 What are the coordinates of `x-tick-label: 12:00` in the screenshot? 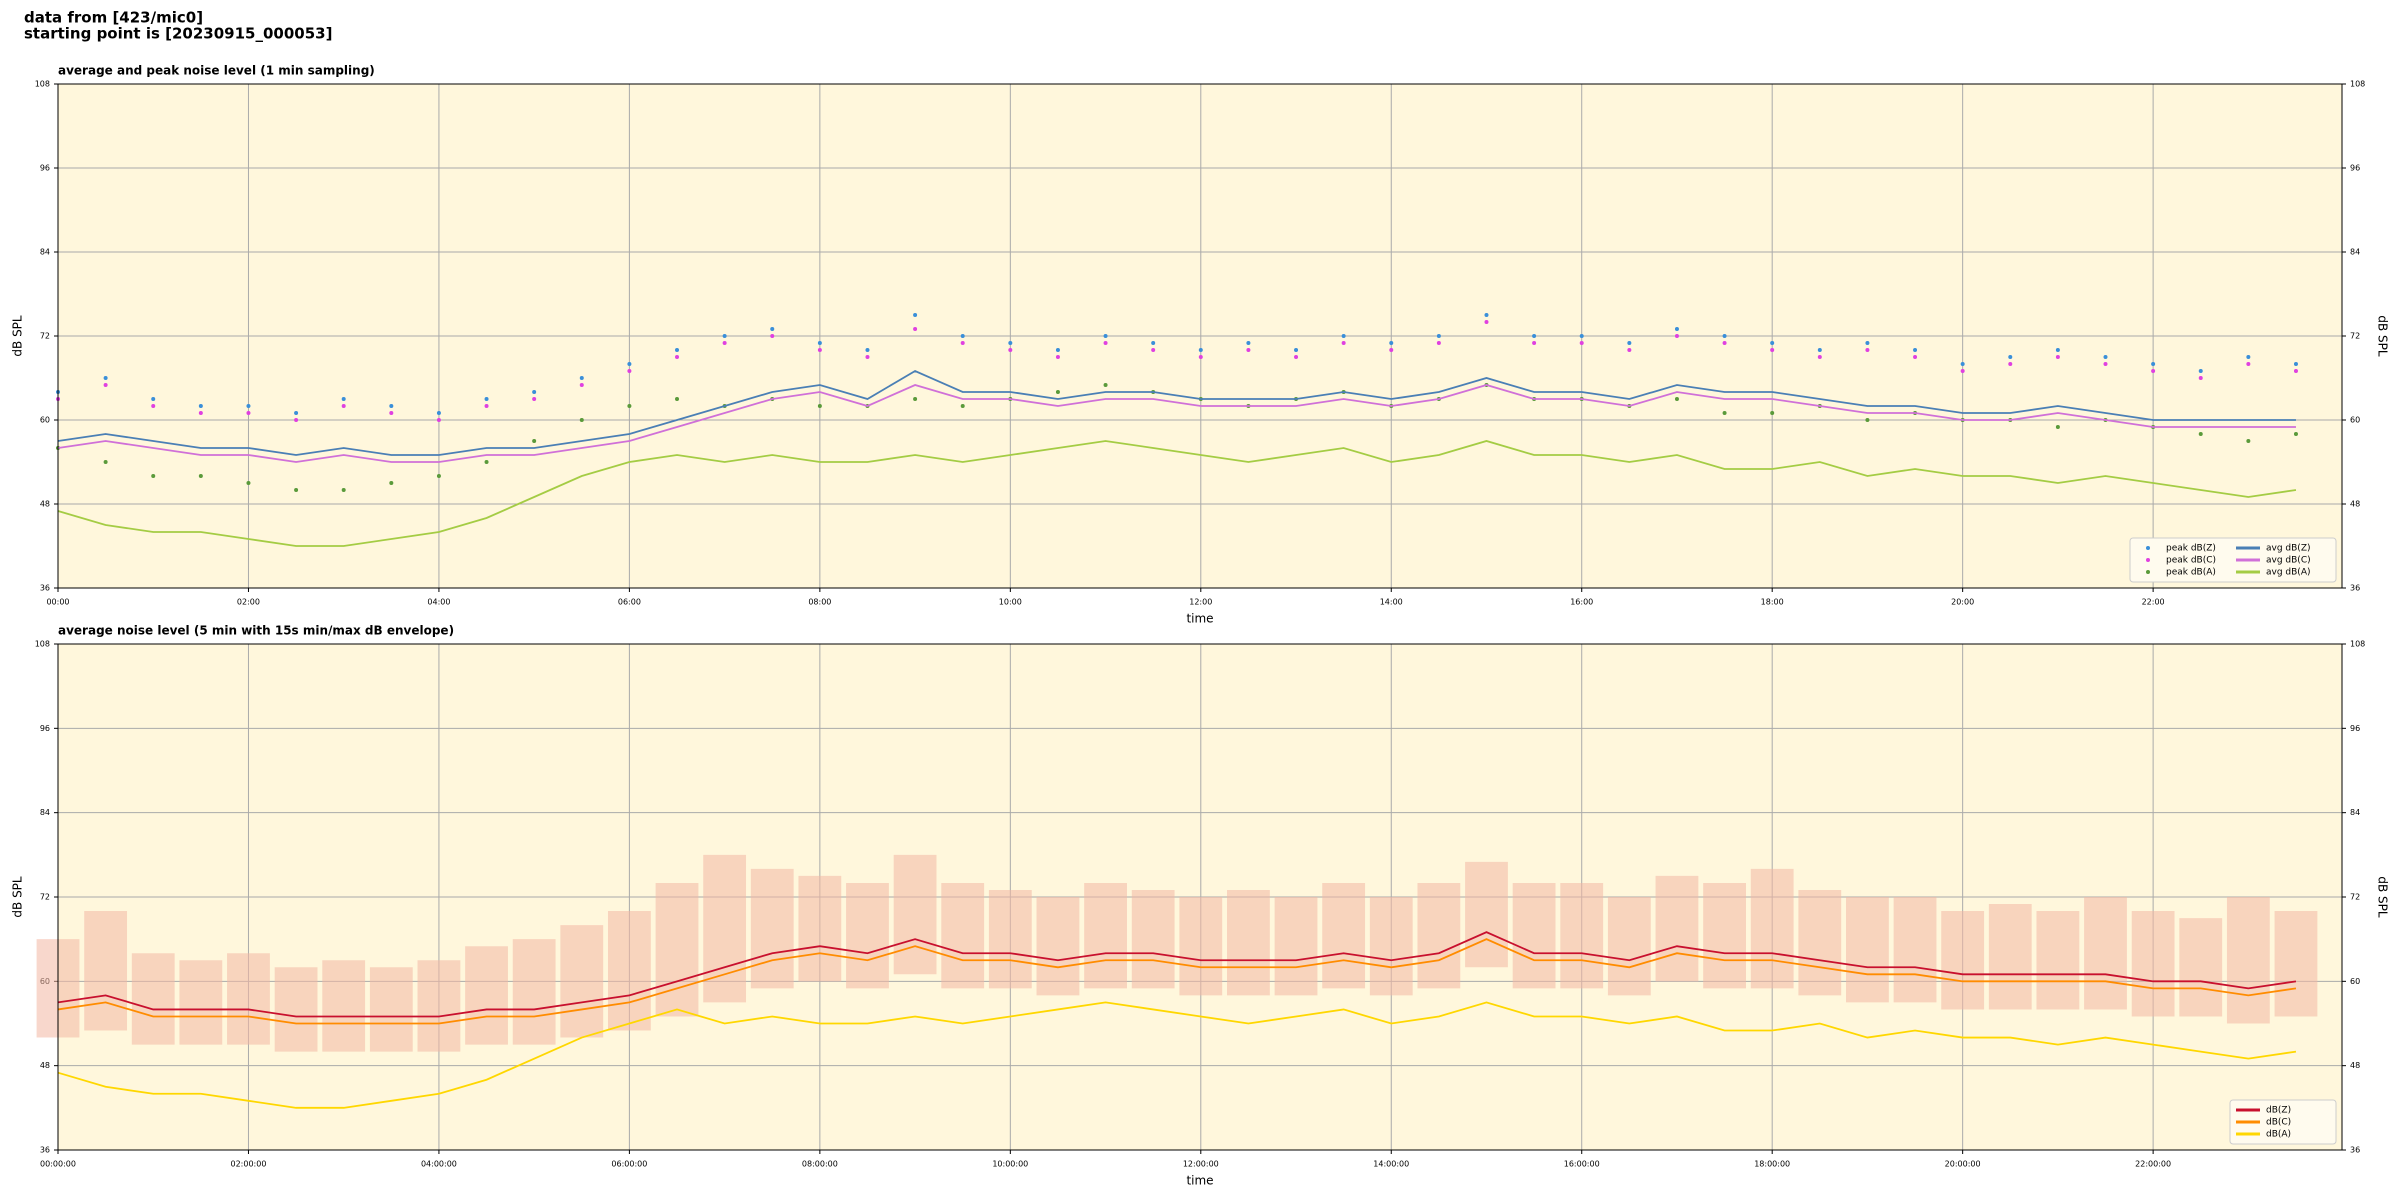 It's located at (1200, 602).